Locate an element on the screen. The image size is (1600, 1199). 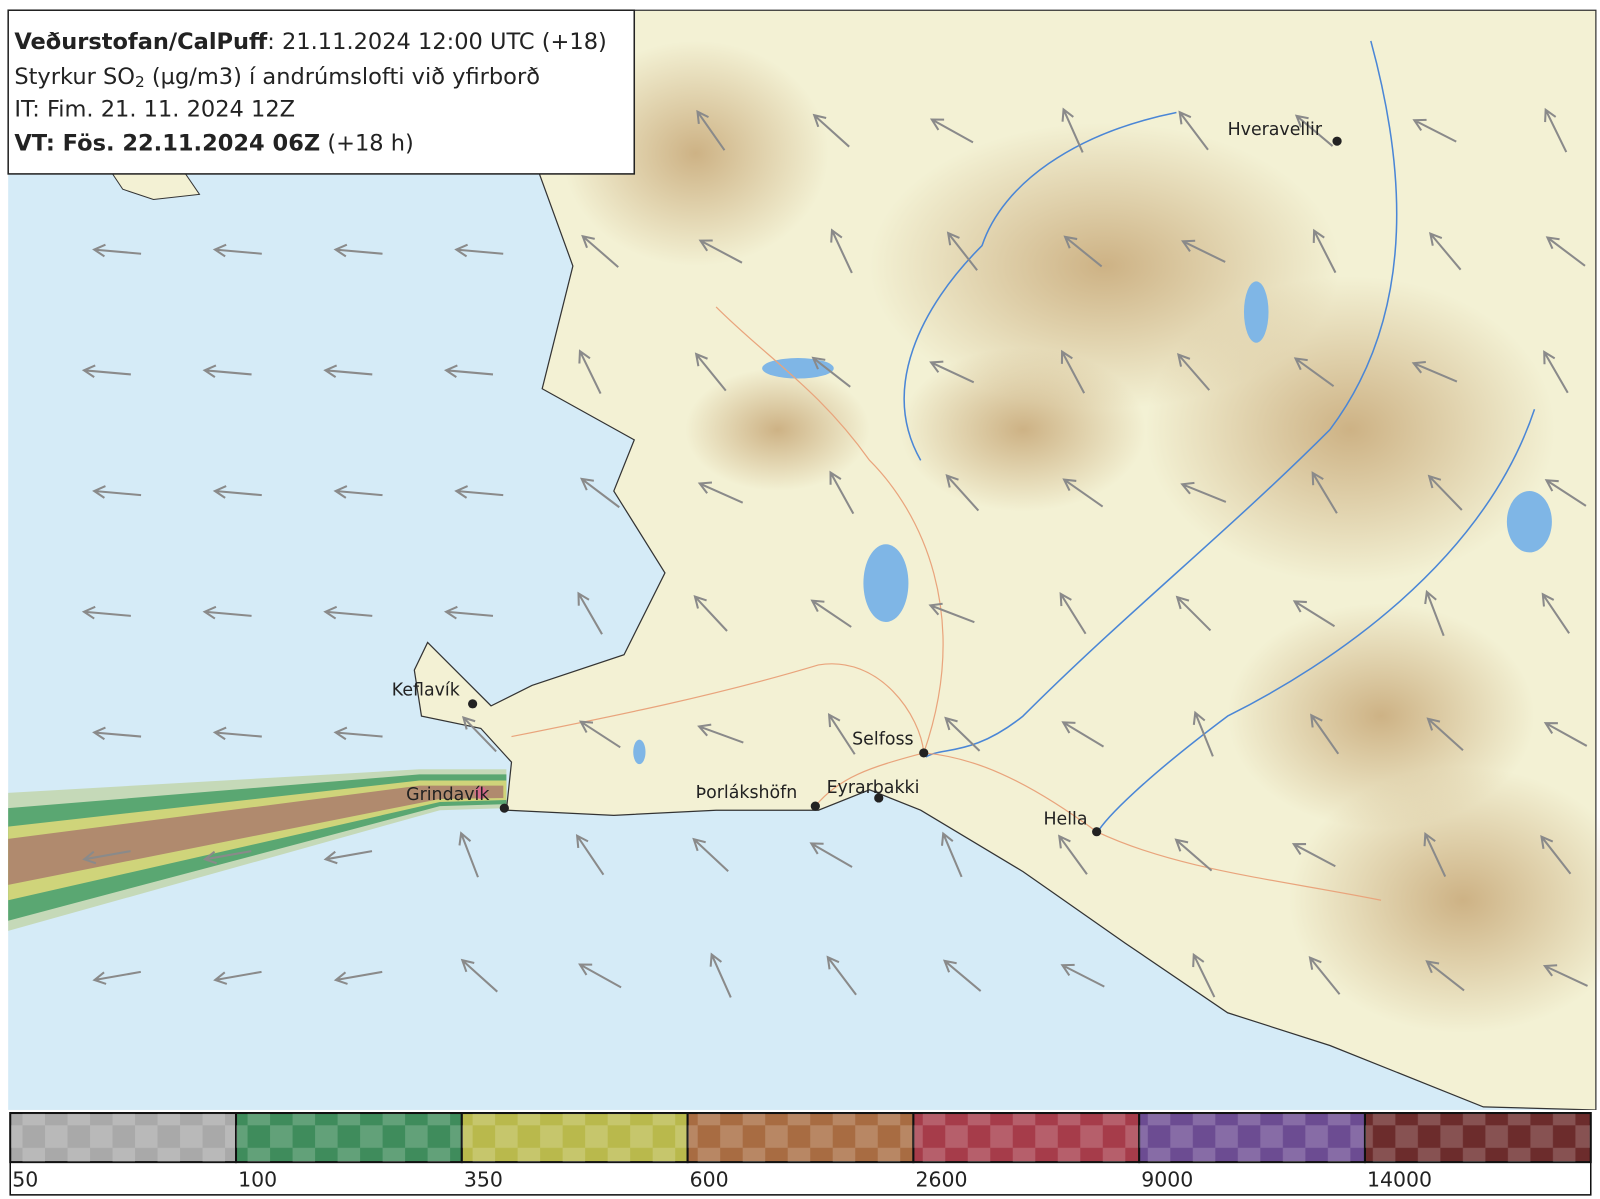
legend-label: 50 is located at coordinates (25, 1180).